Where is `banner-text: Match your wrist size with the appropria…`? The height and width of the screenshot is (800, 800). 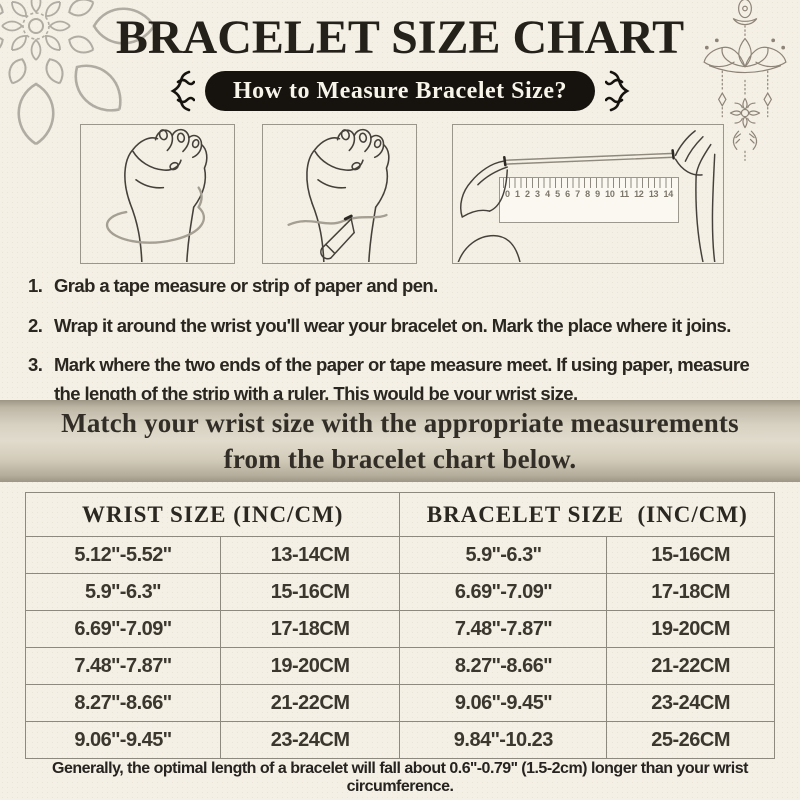
banner-text: Match your wrist size with the appropria… is located at coordinates (400, 440).